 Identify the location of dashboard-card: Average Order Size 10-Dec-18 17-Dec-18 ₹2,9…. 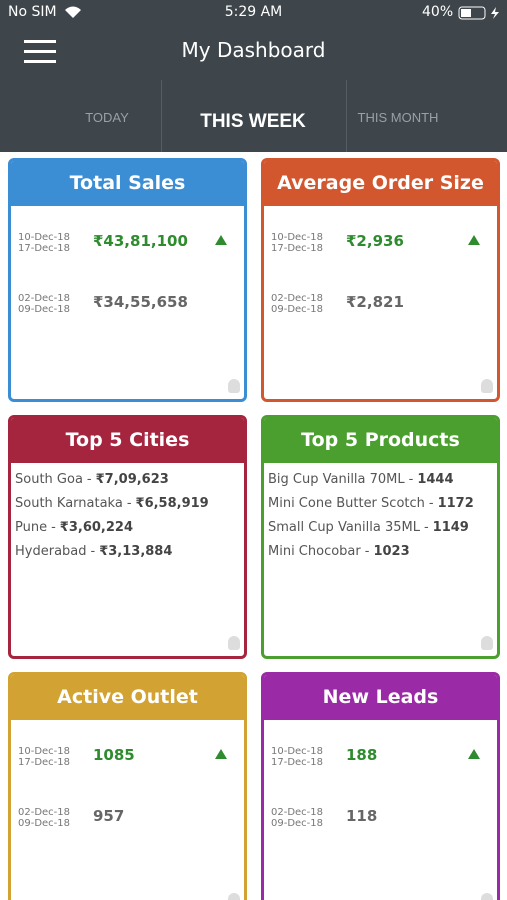
(380, 280).